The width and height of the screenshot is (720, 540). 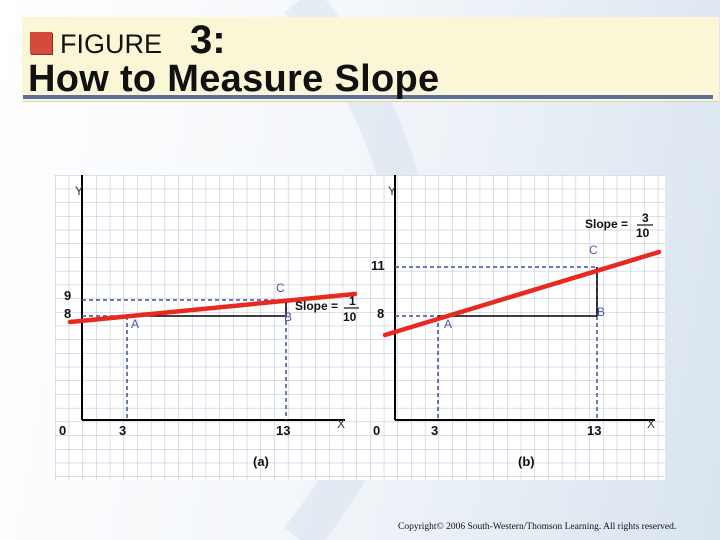 What do you see at coordinates (350, 317) in the screenshot?
I see `panel-a-slope-den: 10` at bounding box center [350, 317].